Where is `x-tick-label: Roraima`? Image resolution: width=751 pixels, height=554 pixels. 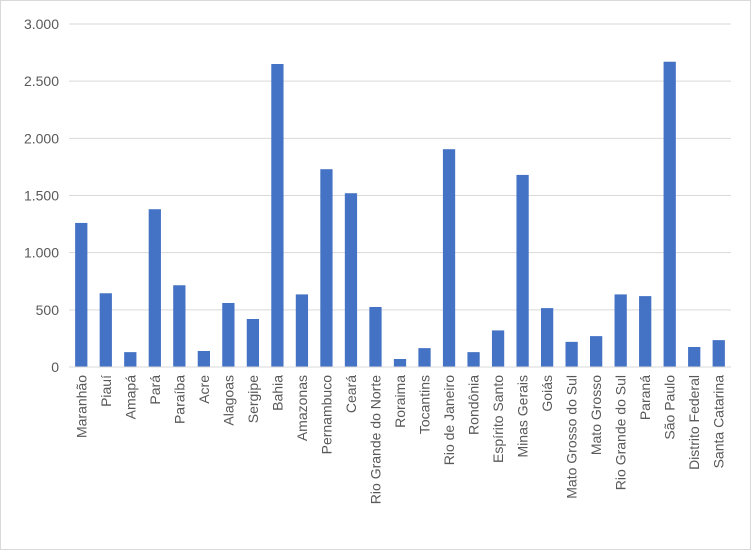 x-tick-label: Roraima is located at coordinates (400, 401).